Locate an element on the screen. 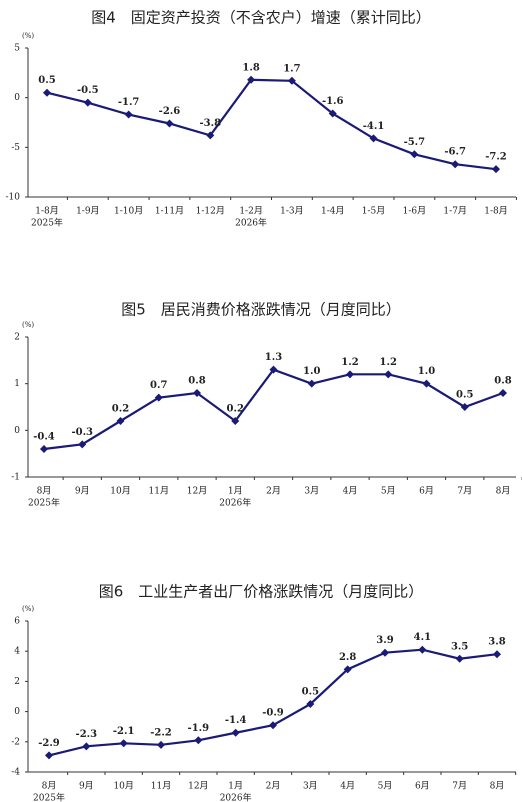 This screenshot has height=802, width=522. value-label: 3.8 is located at coordinates (496, 642).